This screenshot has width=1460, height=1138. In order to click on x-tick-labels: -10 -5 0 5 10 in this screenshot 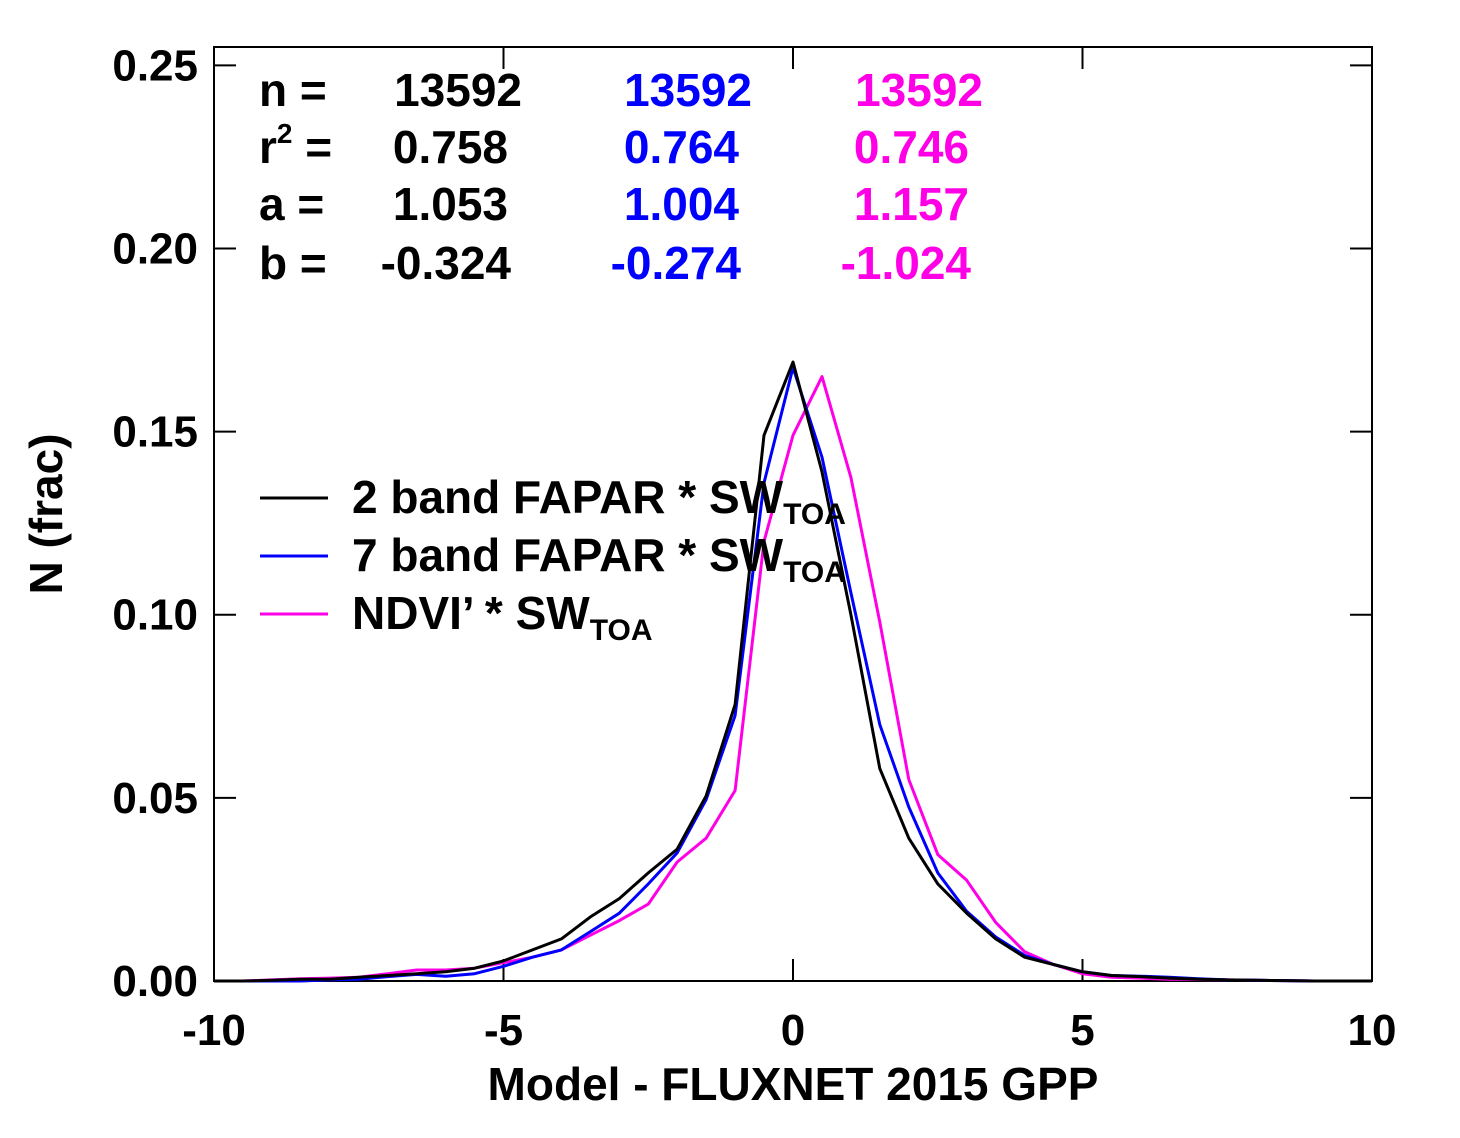, I will do `click(789, 1030)`.